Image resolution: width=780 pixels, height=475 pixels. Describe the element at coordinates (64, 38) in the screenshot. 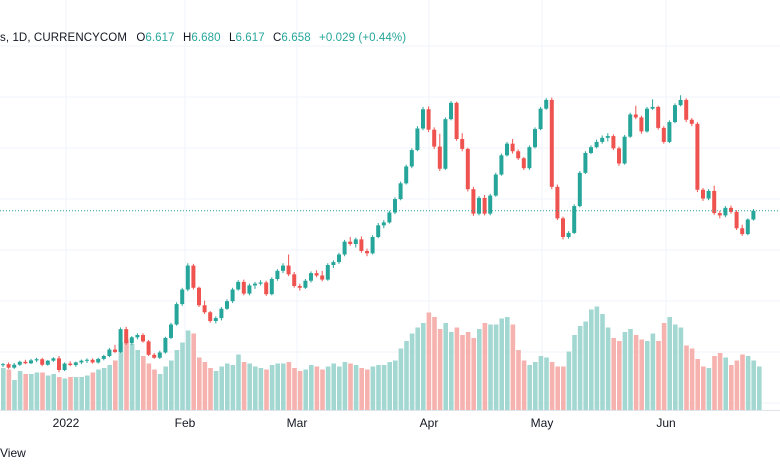

I see `symbol-label: s, 1D, CURRENCYCOM` at that location.